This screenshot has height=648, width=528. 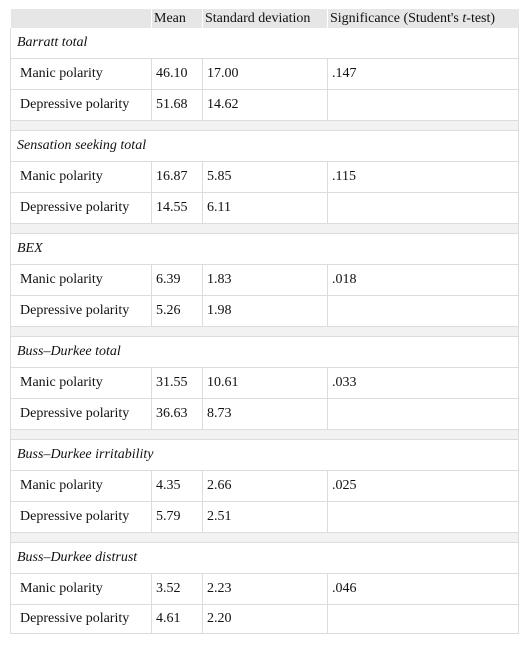 I want to click on cell-mean: 4.61, so click(x=177, y=619).